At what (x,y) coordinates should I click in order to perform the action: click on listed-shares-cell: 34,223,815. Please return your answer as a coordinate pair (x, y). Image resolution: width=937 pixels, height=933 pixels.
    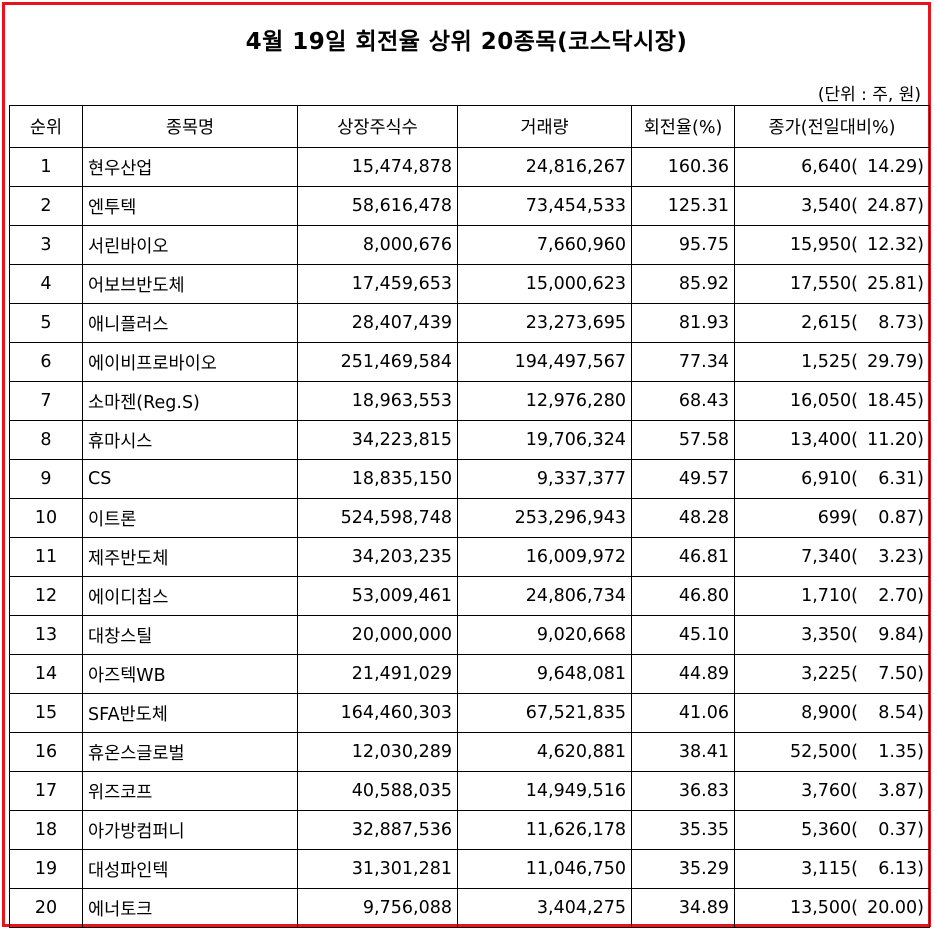
    Looking at the image, I should click on (377, 440).